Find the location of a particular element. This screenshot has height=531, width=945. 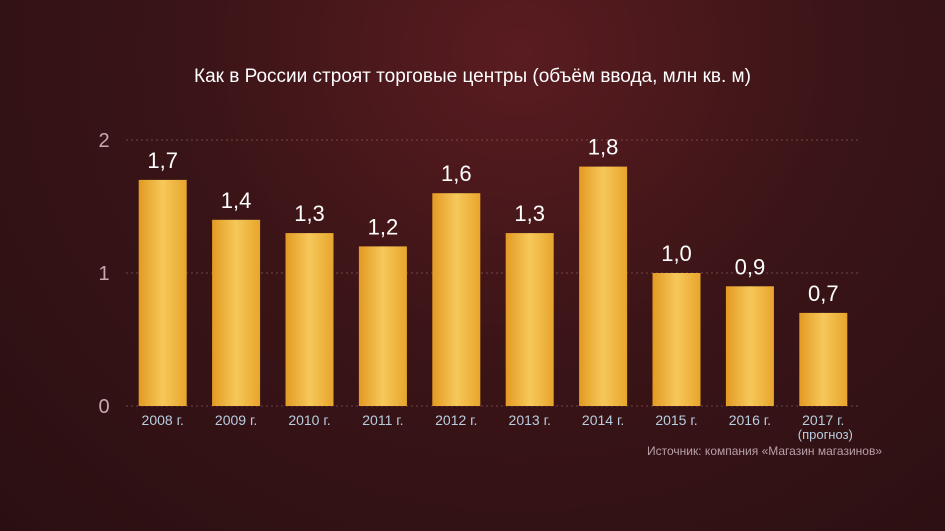

data-label: 0,9 is located at coordinates (750, 266).